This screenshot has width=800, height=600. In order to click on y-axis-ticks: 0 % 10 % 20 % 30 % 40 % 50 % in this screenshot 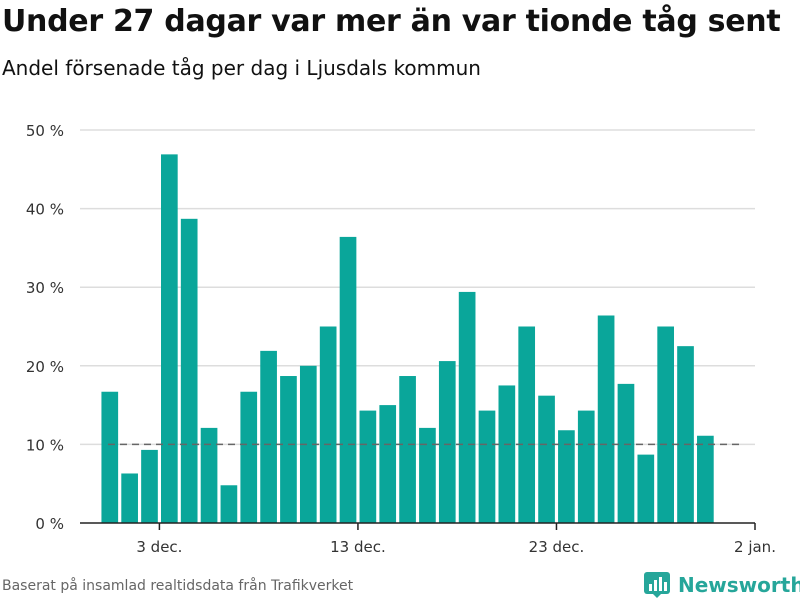, I will do `click(45, 327)`.